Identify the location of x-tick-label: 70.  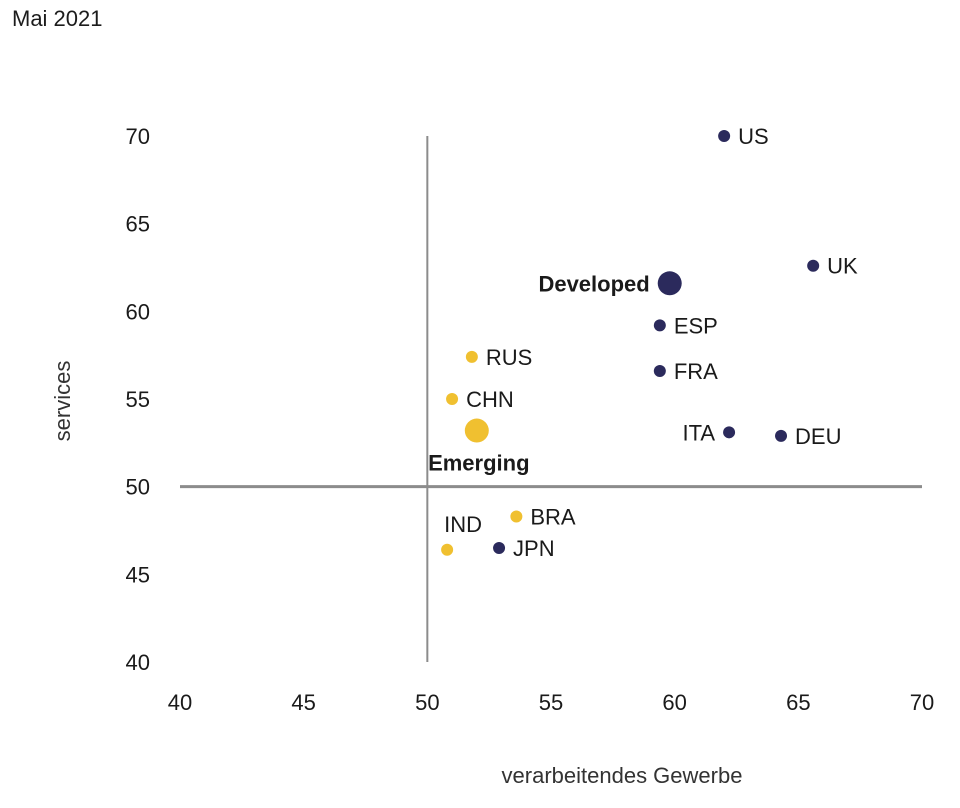
(922, 702).